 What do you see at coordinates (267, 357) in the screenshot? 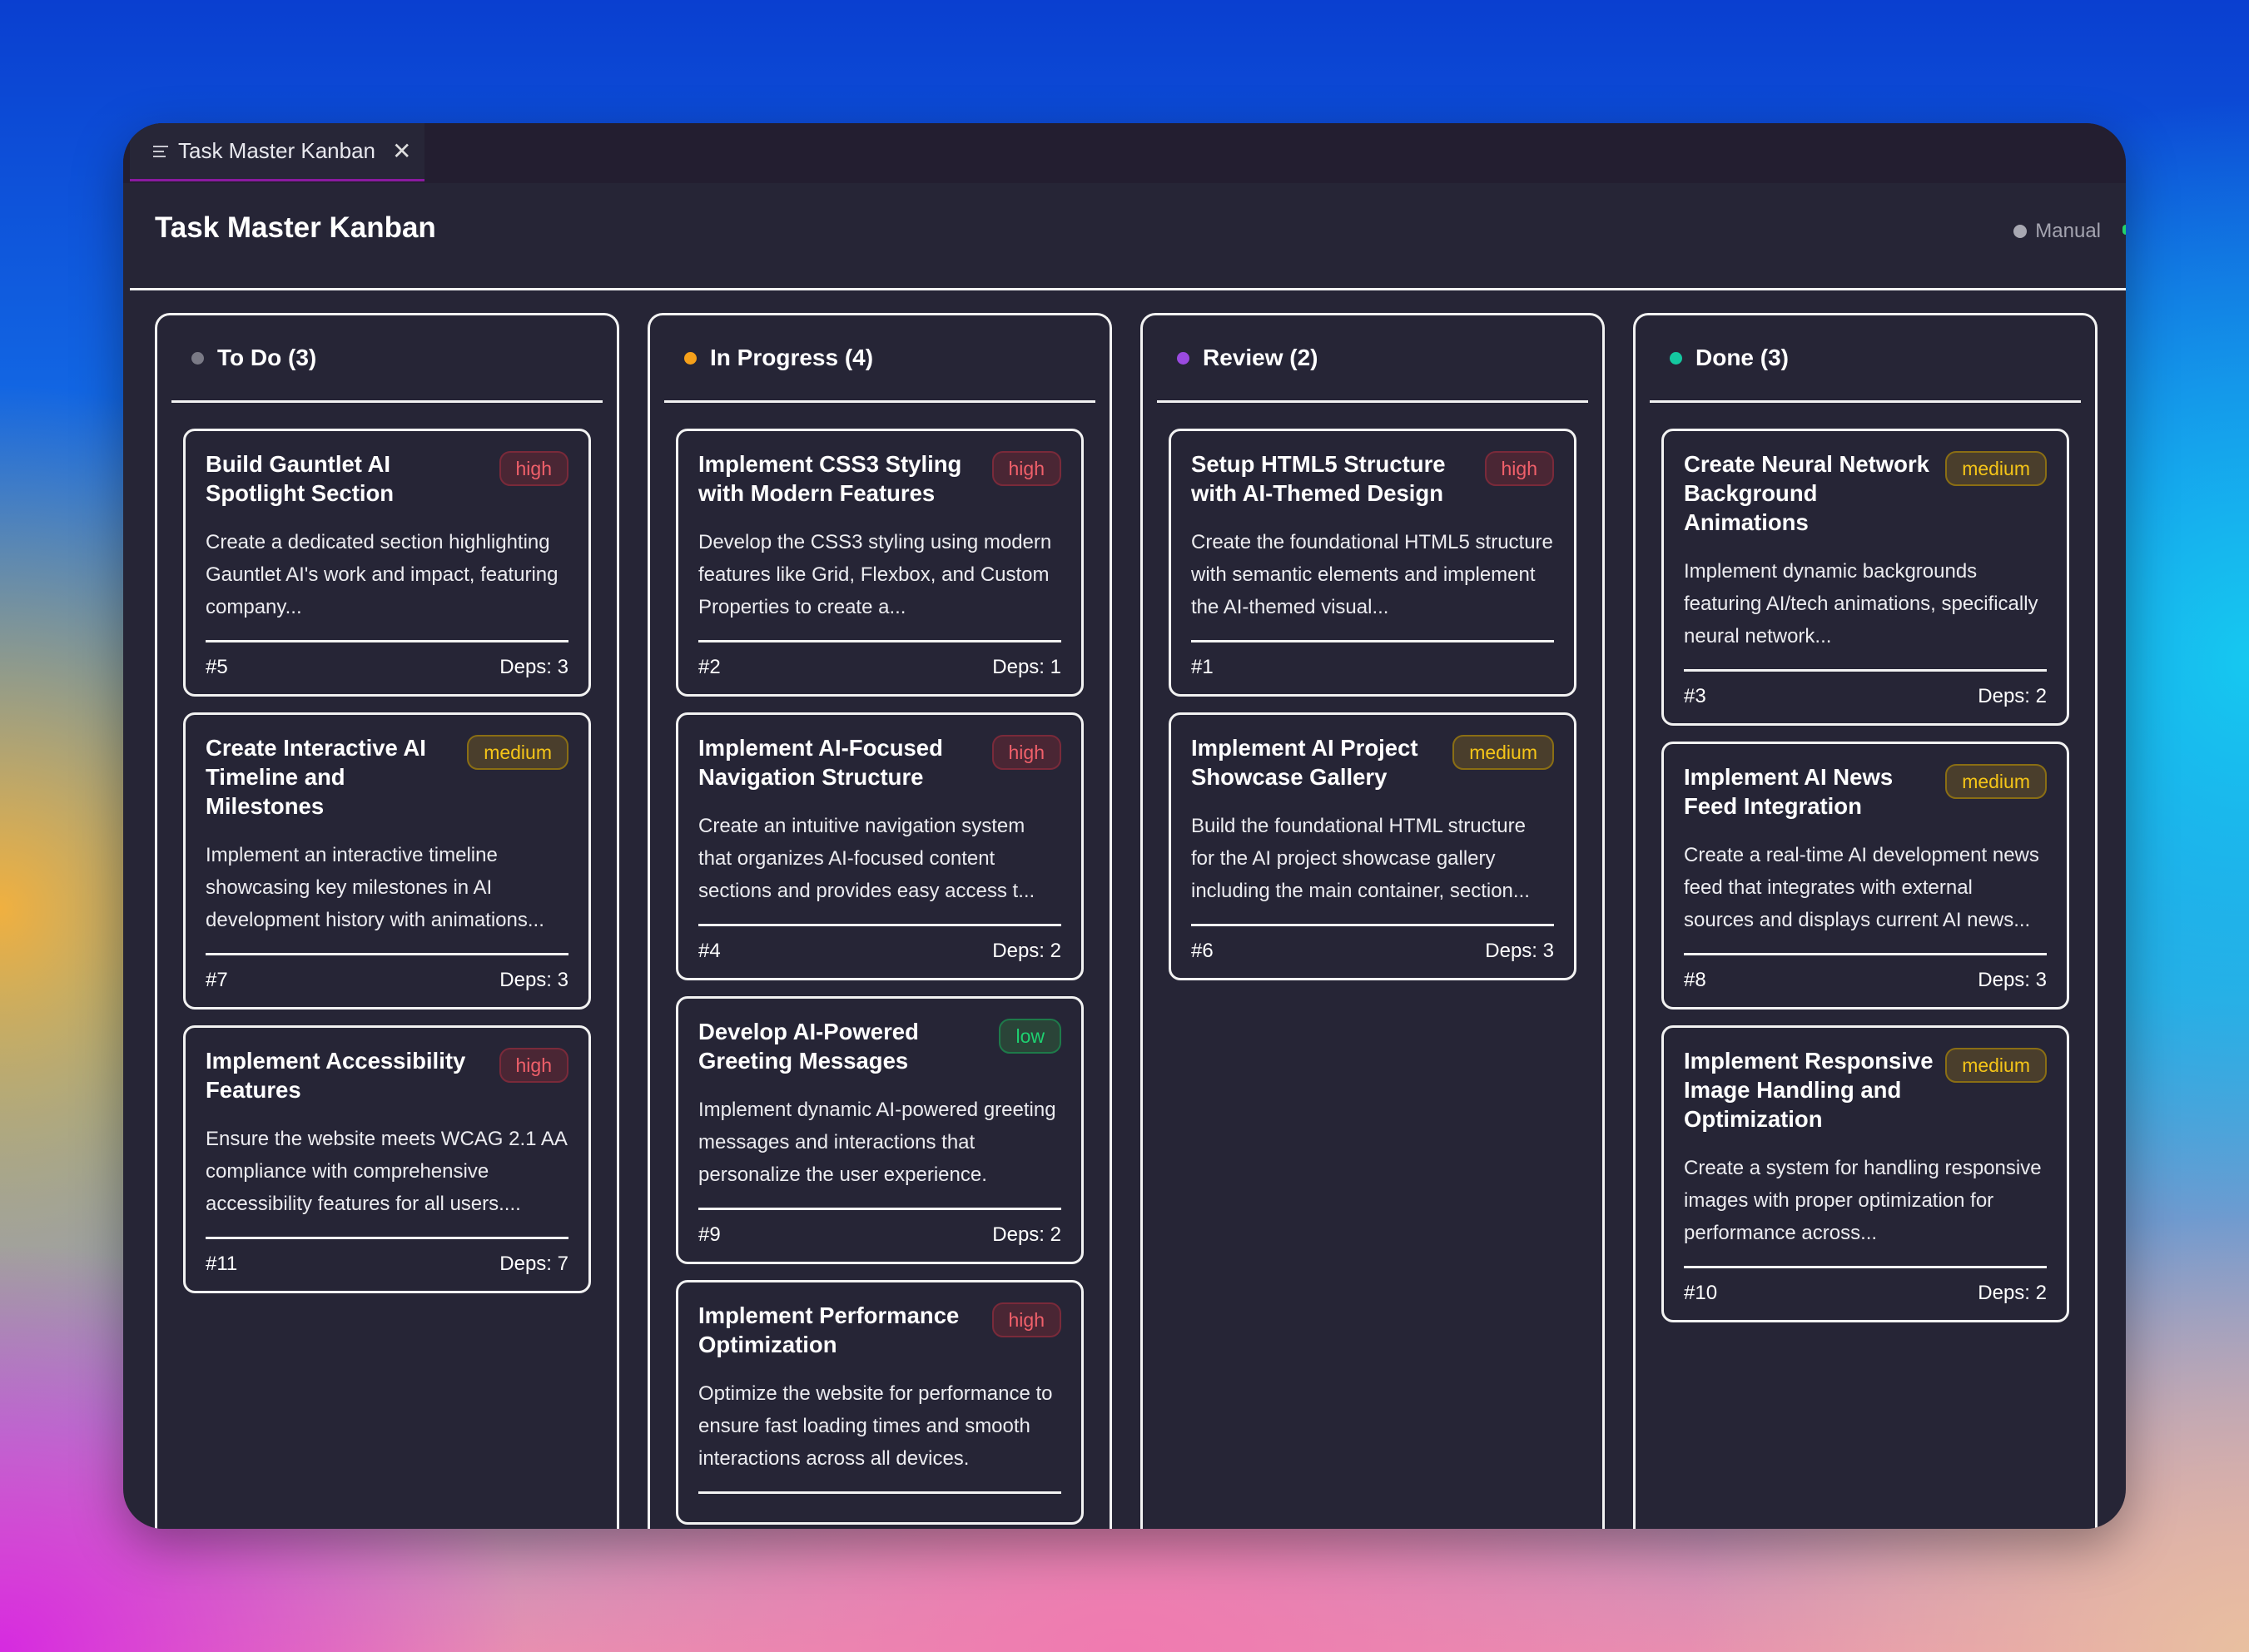
I see `column-title: To Do (3)` at bounding box center [267, 357].